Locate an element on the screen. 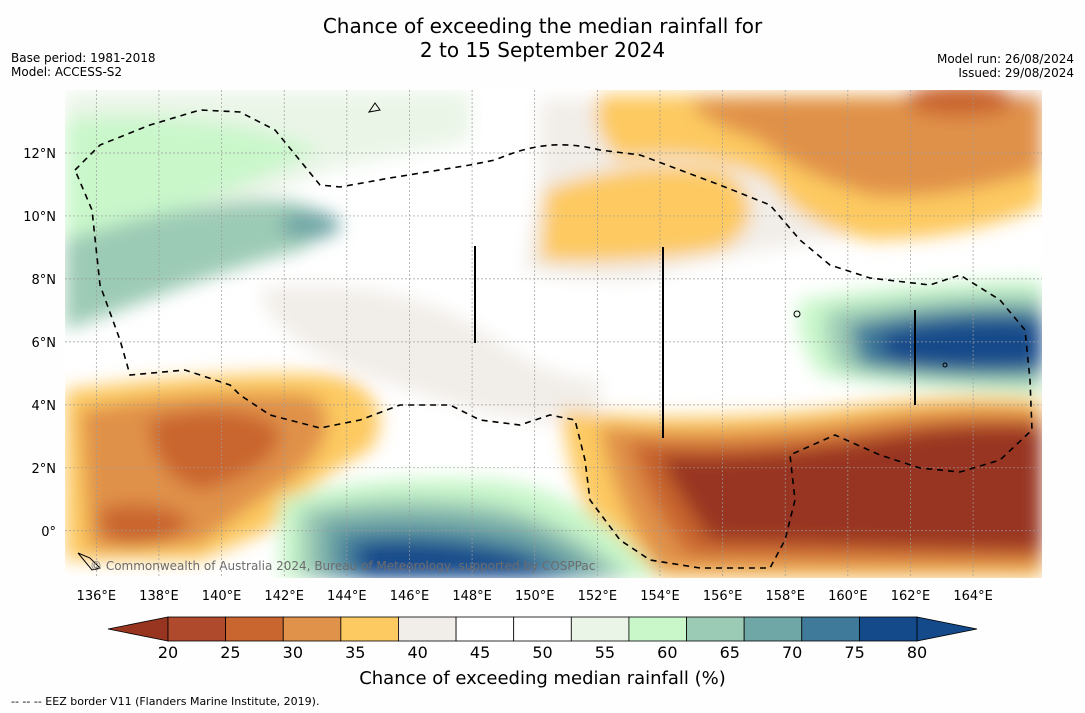 The height and width of the screenshot is (713, 1085). lon-label-4: 144°E is located at coordinates (347, 596).